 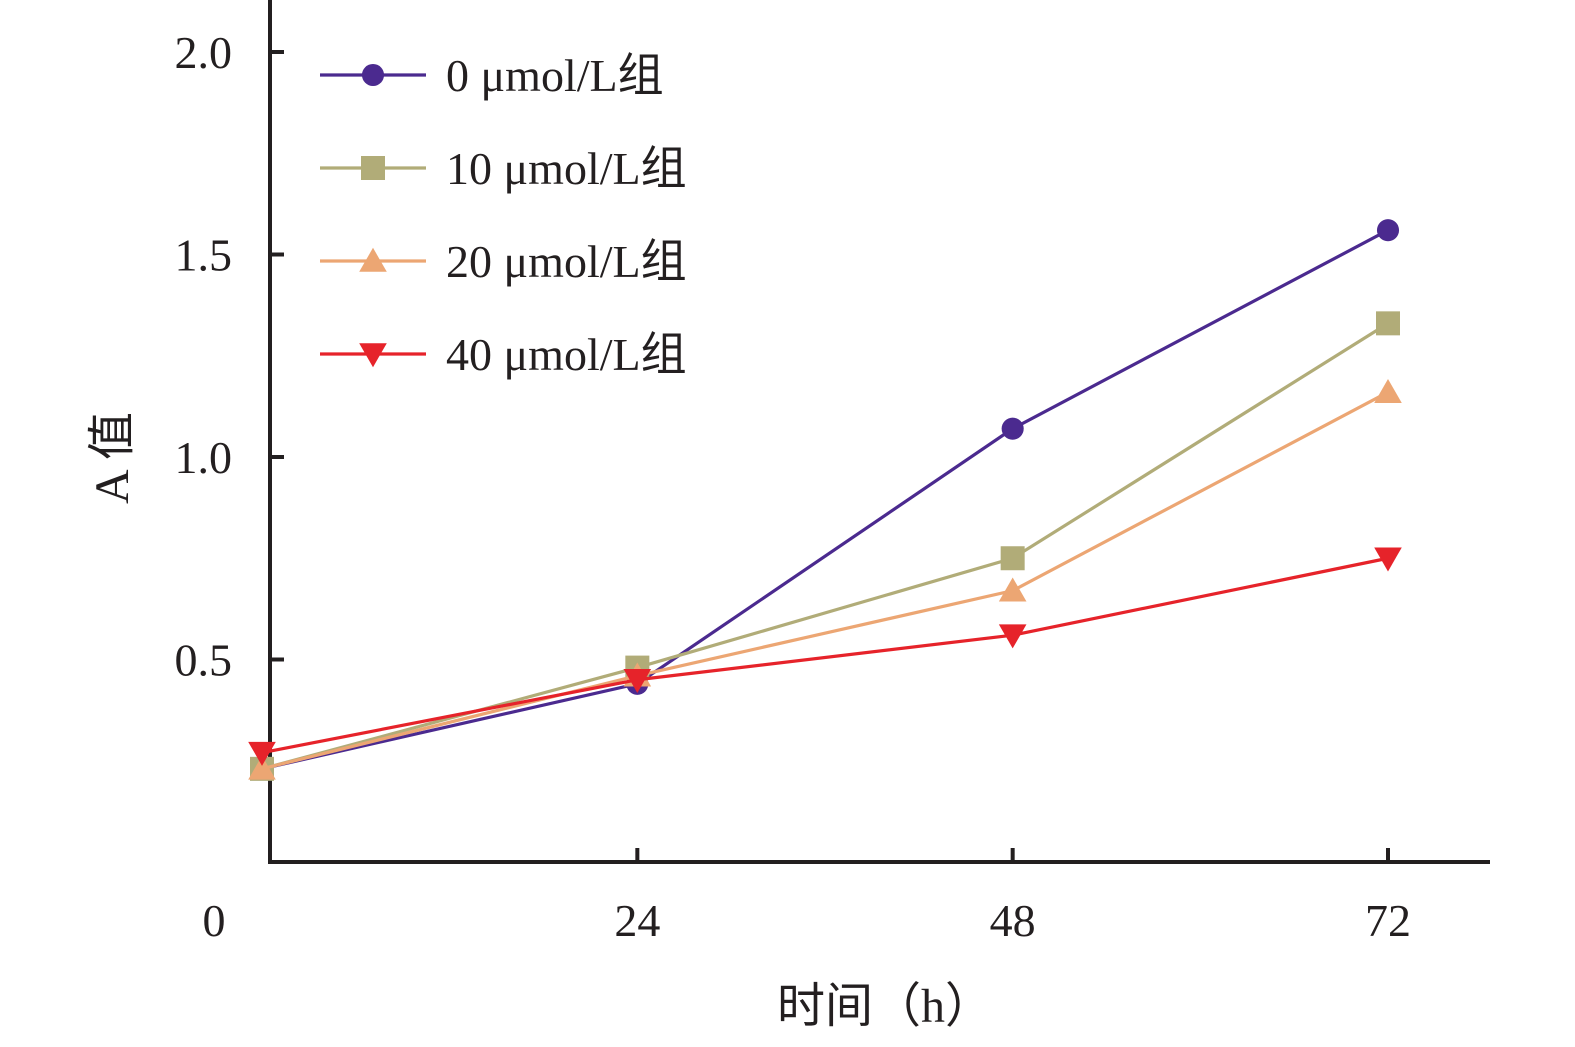 I want to click on x-tick-label: 48, so click(x=1013, y=920).